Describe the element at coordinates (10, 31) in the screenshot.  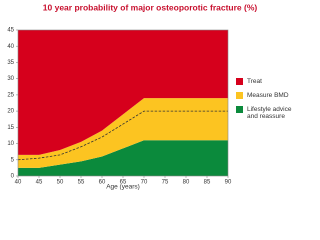
I see `y-tick-label: 45` at that location.